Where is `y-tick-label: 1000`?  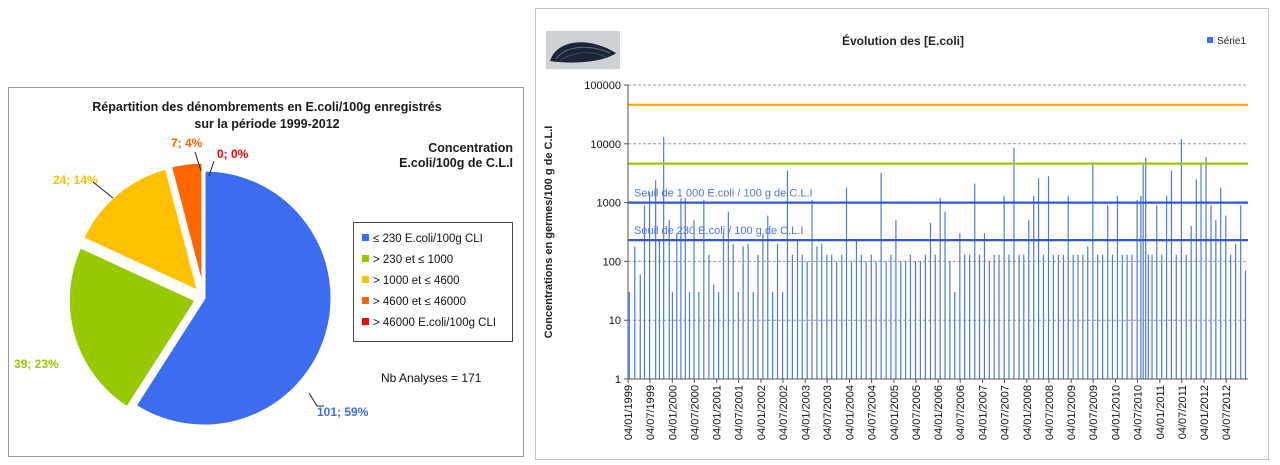
y-tick-label: 1000 is located at coordinates (609, 204).